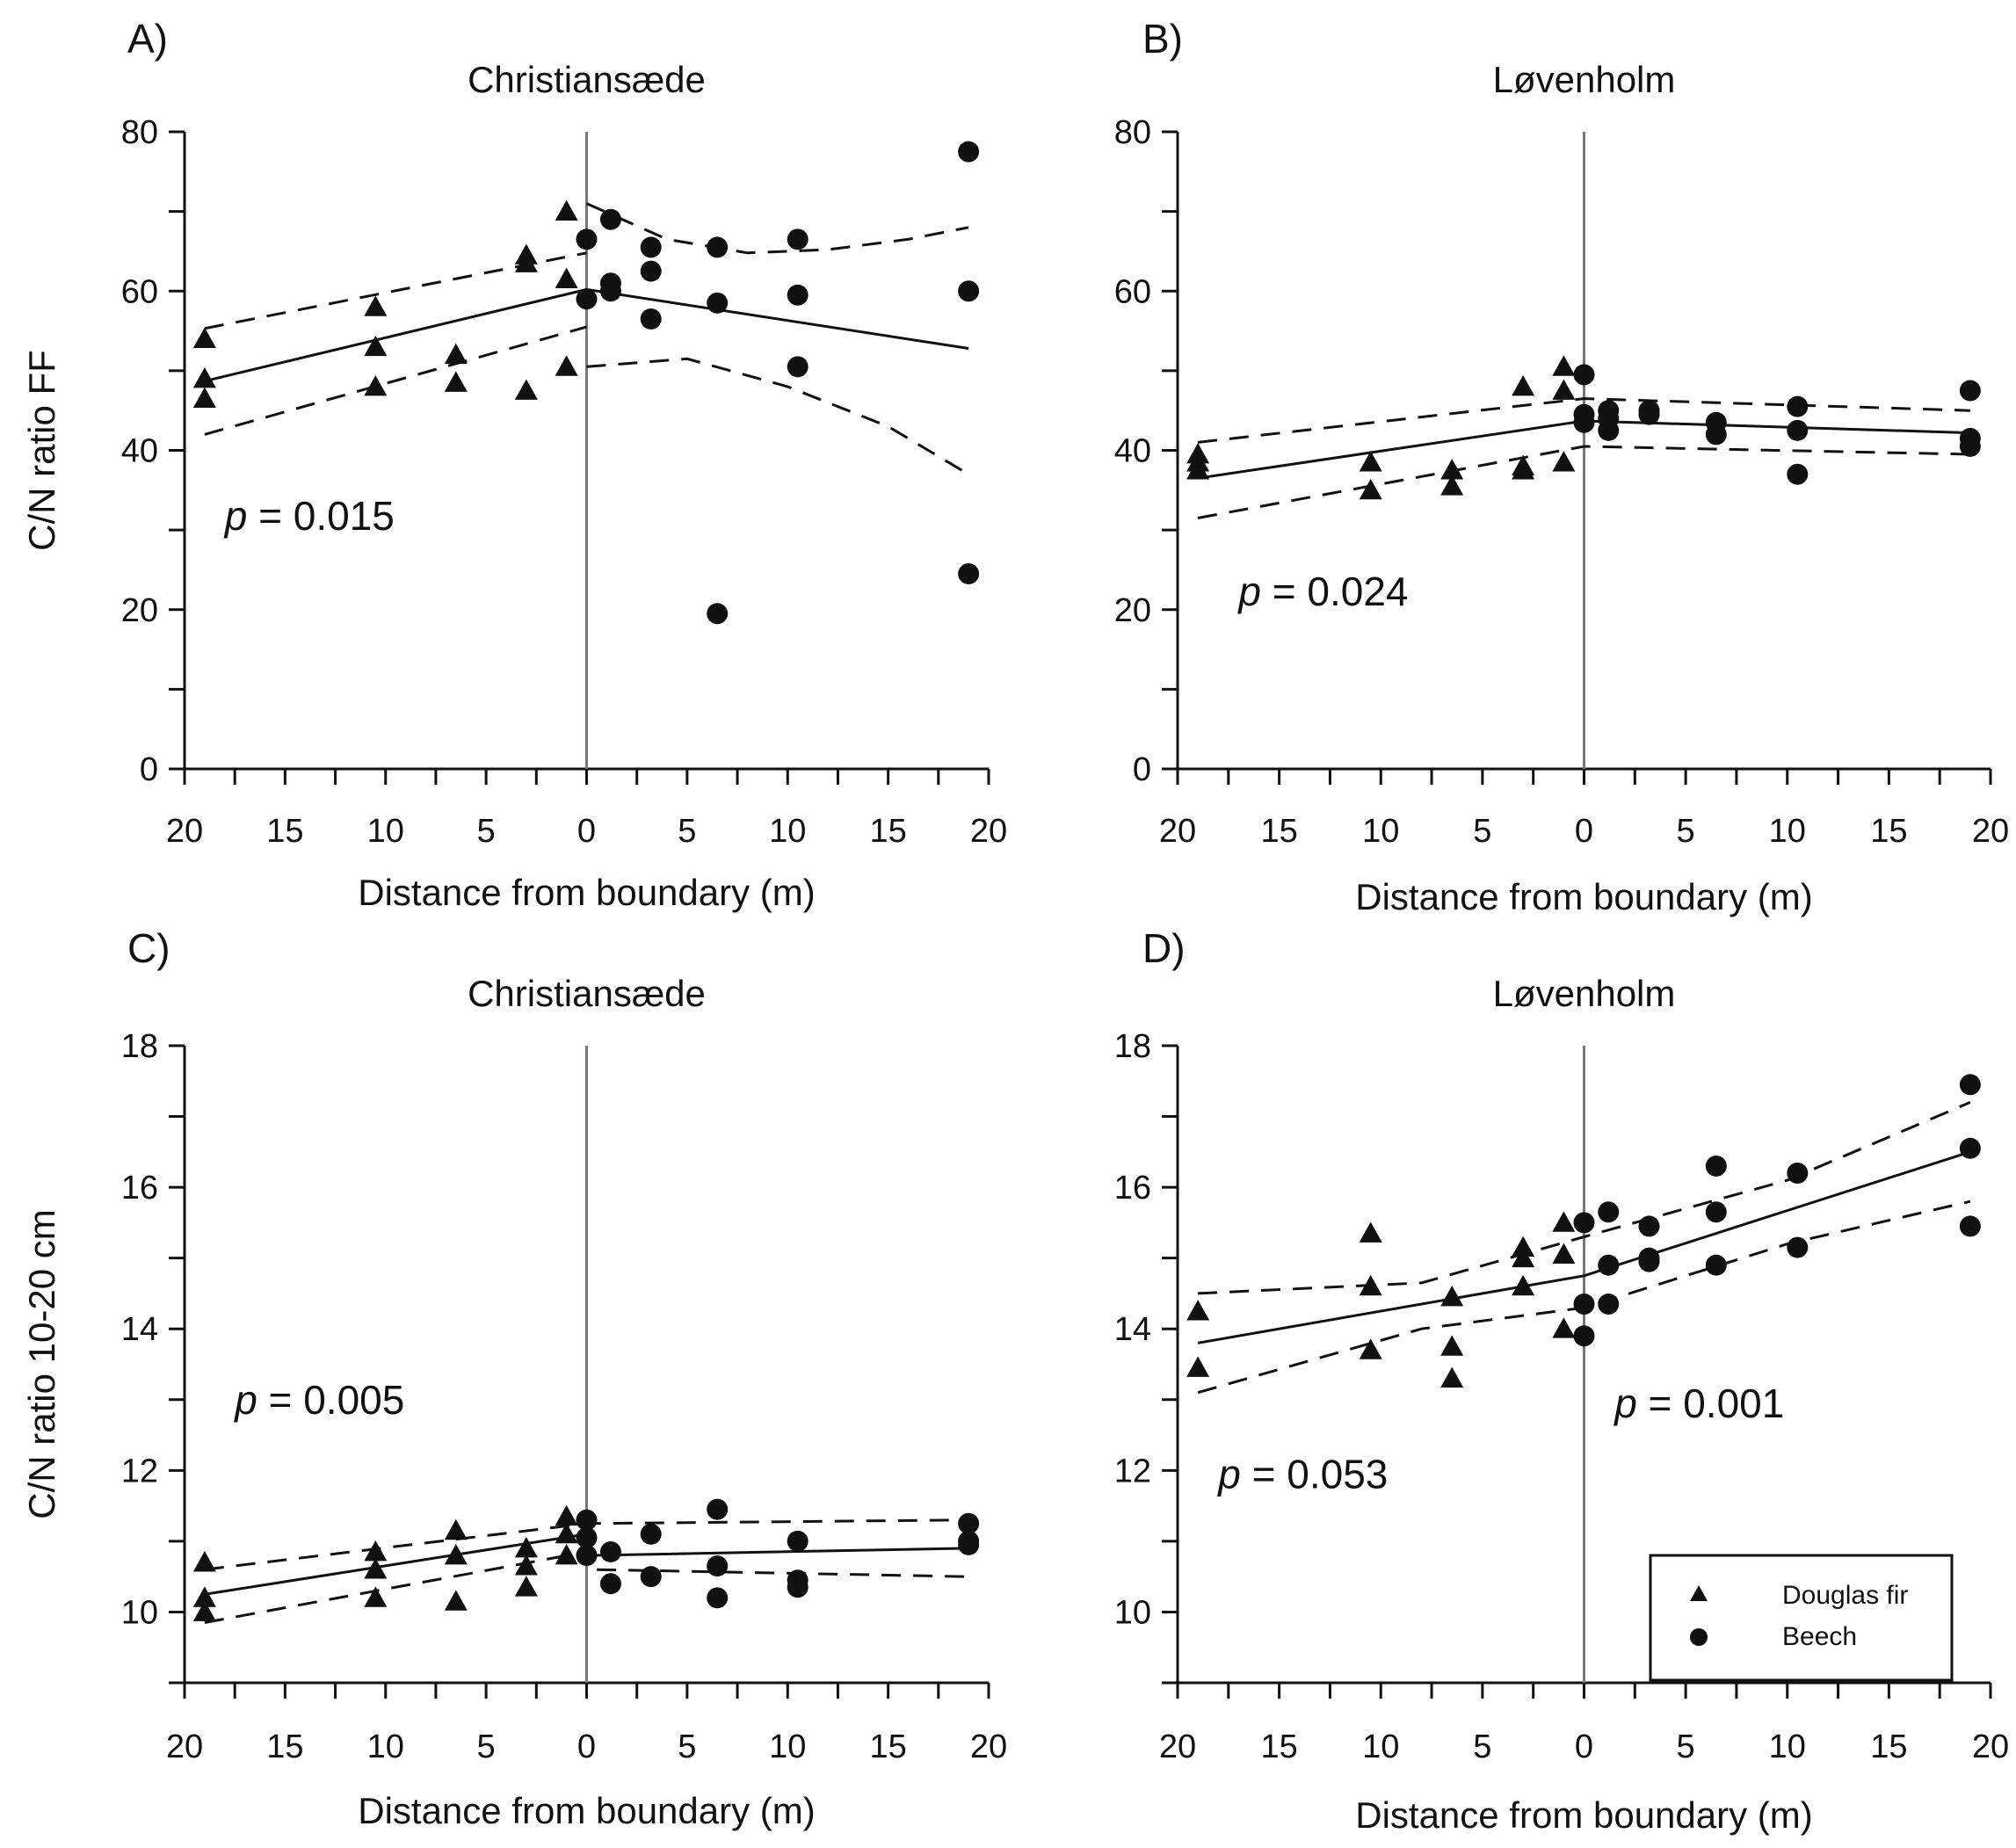  I want to click on panel-label: A), so click(147, 39).